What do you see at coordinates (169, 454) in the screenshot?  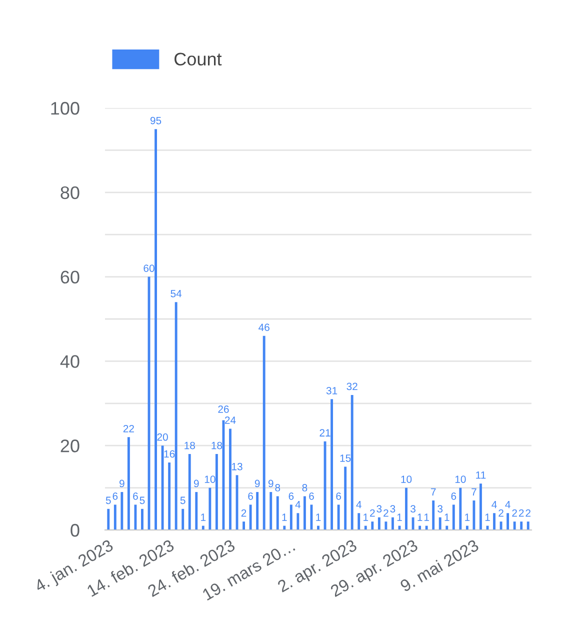 I see `data-label: 16` at bounding box center [169, 454].